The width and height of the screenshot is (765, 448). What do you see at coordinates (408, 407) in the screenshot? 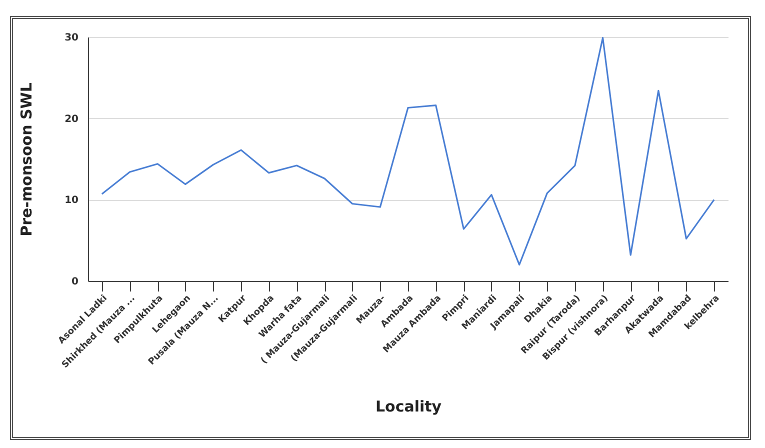
I see `x-axis-title: Locality` at bounding box center [408, 407].